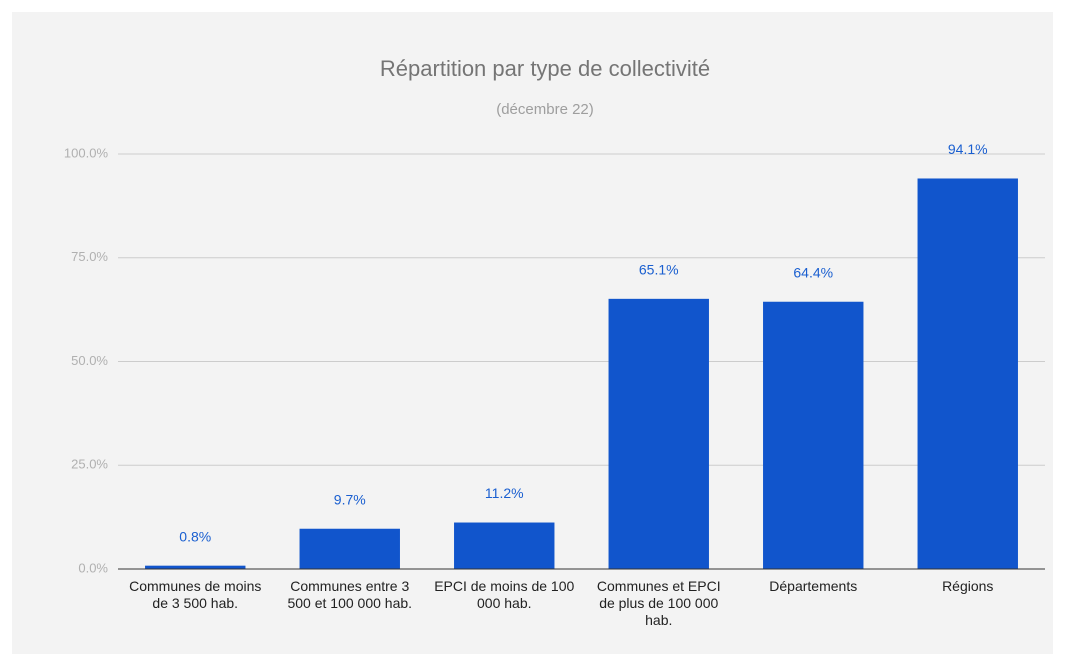 The width and height of the screenshot is (1065, 666). I want to click on x-tick-label: Communes et EPCI de plus de 100 000 hab., so click(658, 603).